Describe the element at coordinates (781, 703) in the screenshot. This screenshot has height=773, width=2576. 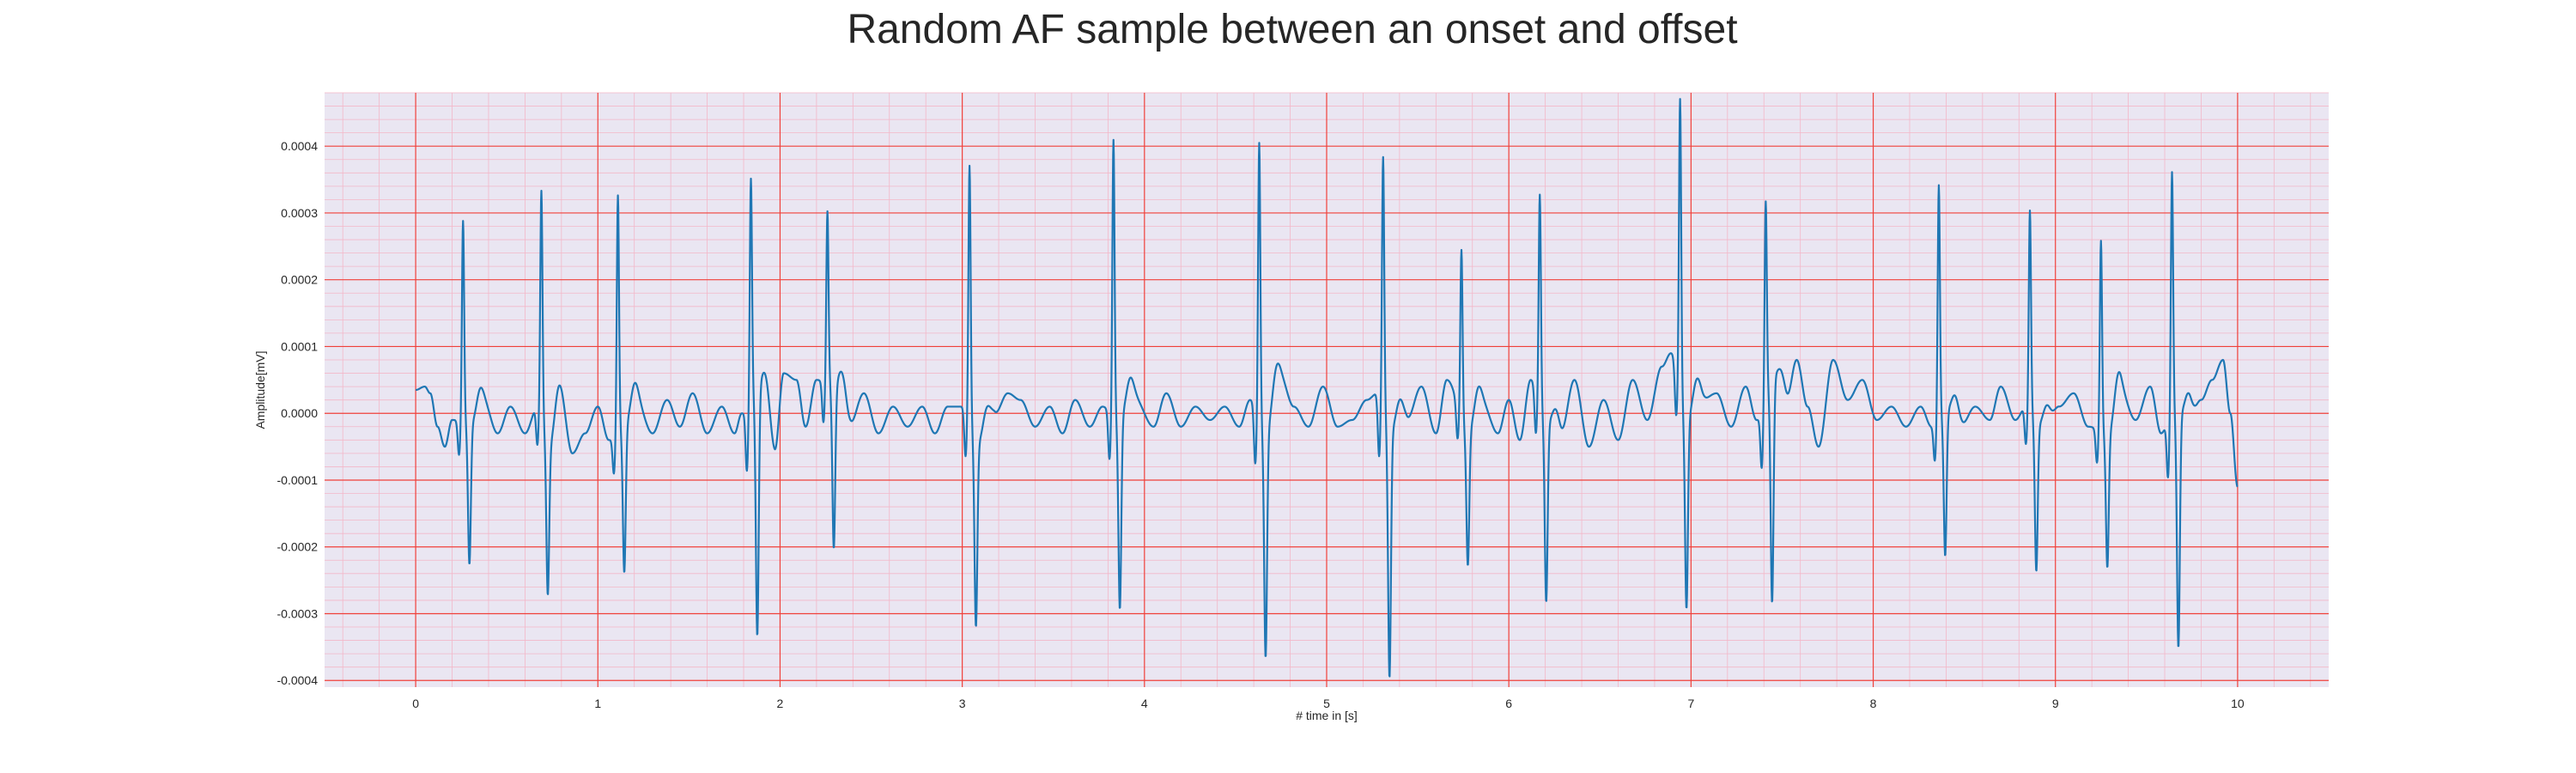
I see `x-tick-label: 2` at that location.